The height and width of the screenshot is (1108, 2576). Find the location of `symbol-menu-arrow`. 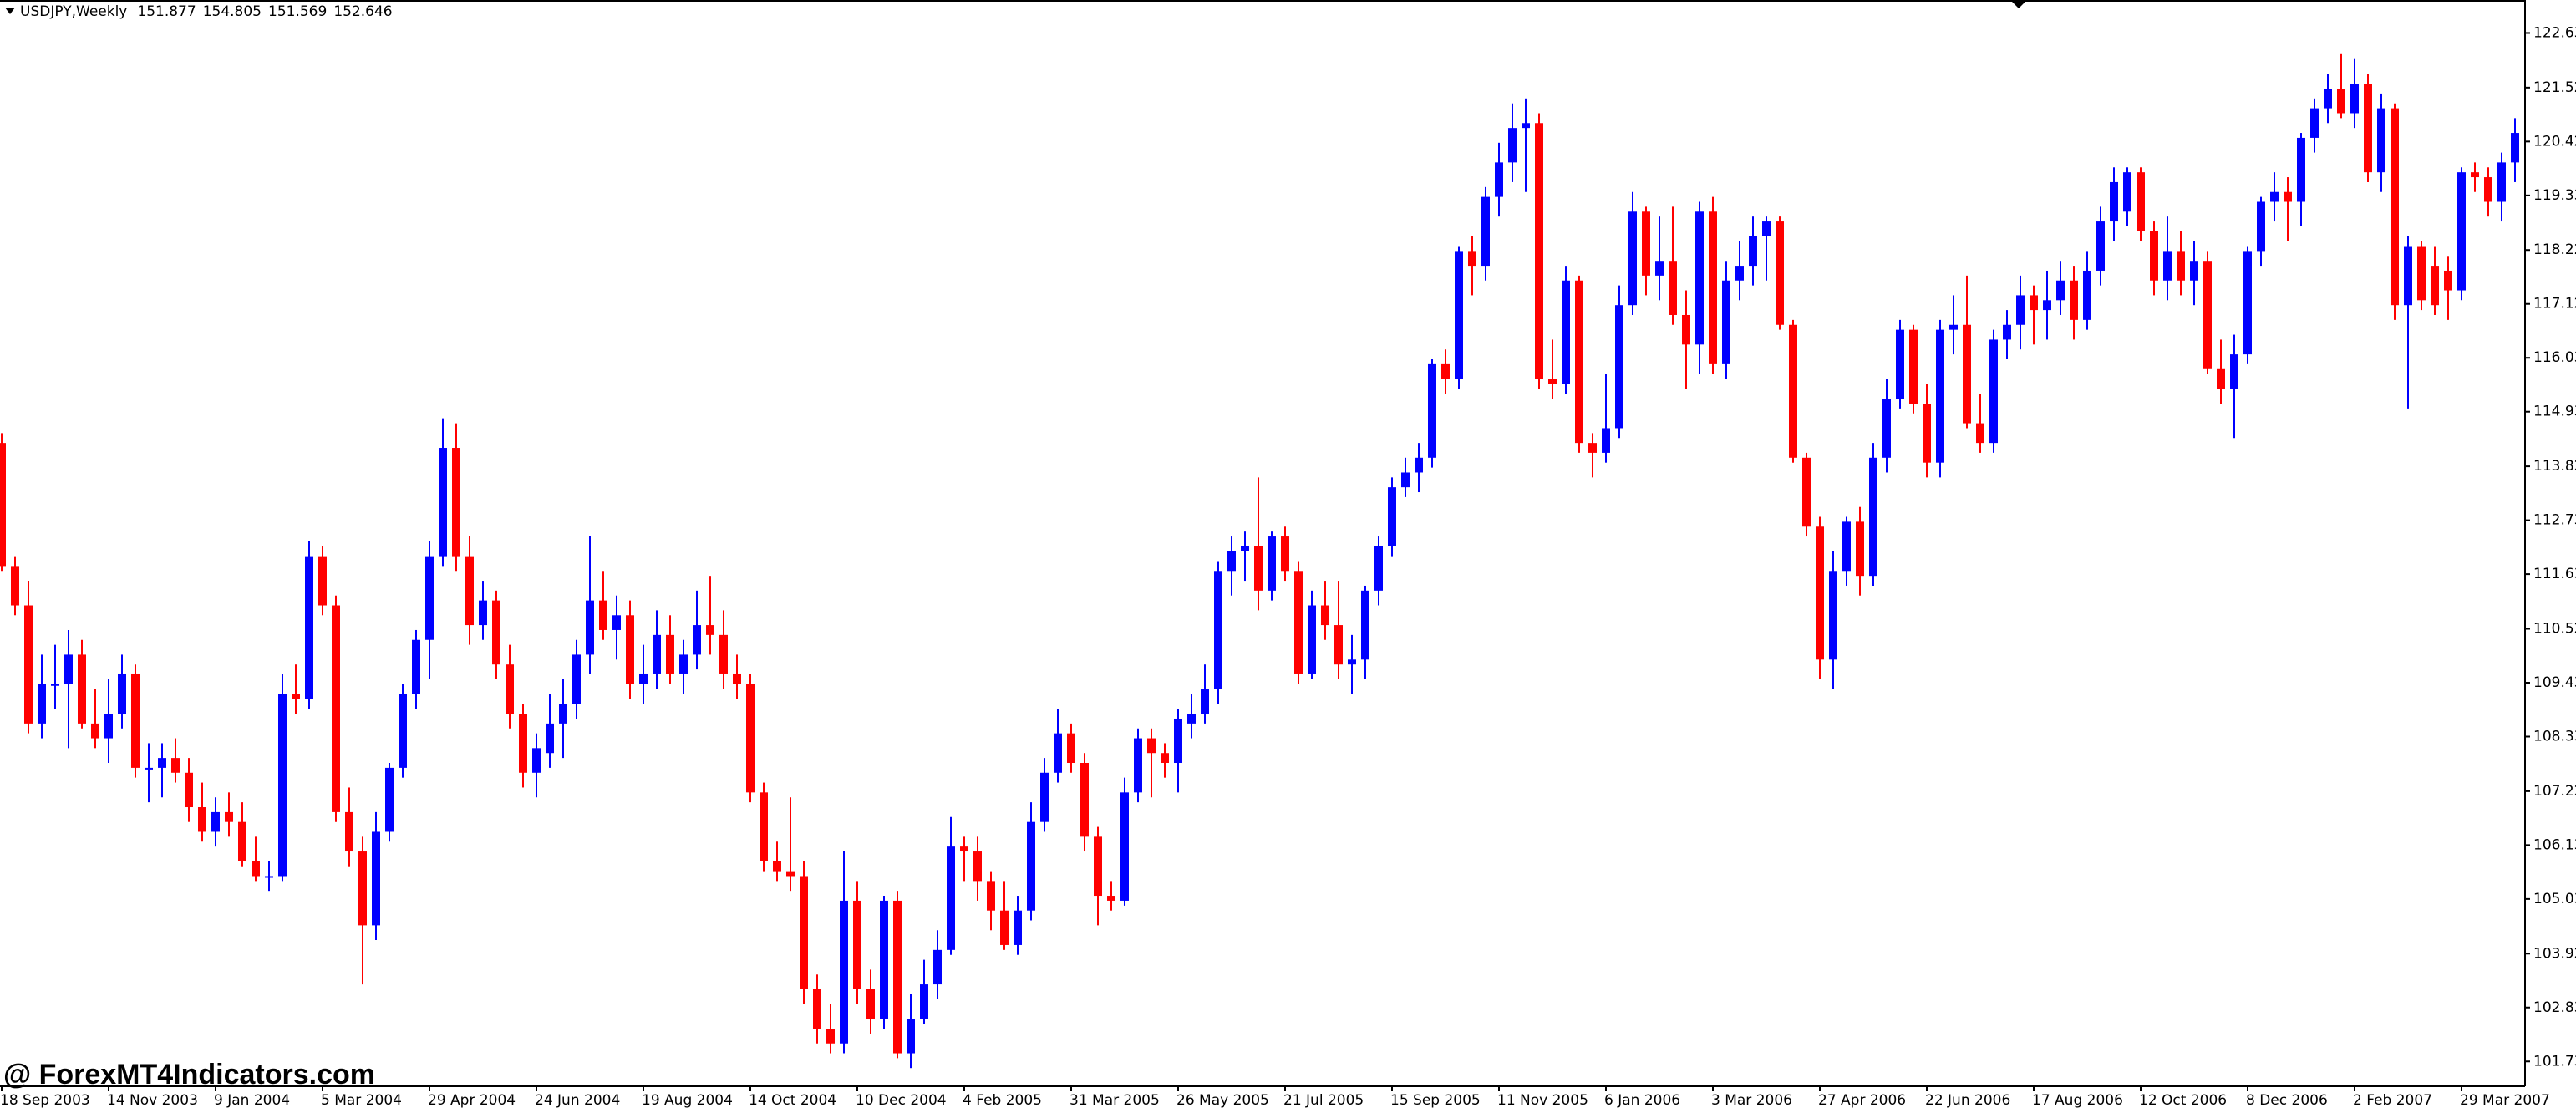

symbol-menu-arrow is located at coordinates (10, 11).